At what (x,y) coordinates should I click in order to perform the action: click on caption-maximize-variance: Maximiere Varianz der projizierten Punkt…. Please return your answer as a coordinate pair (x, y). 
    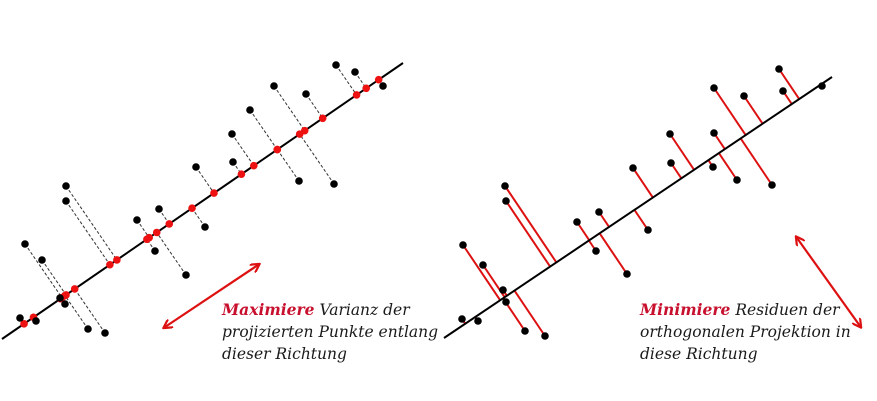
    Looking at the image, I should click on (330, 332).